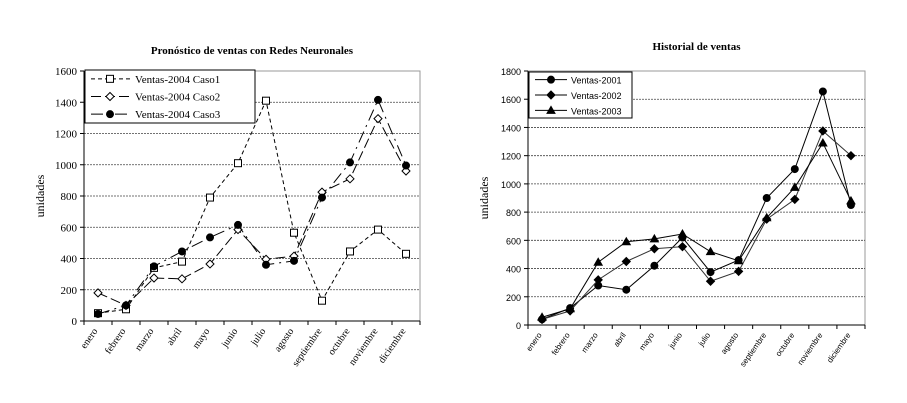 This screenshot has width=907, height=403. I want to click on y-axis-label: unidades, so click(484, 197).